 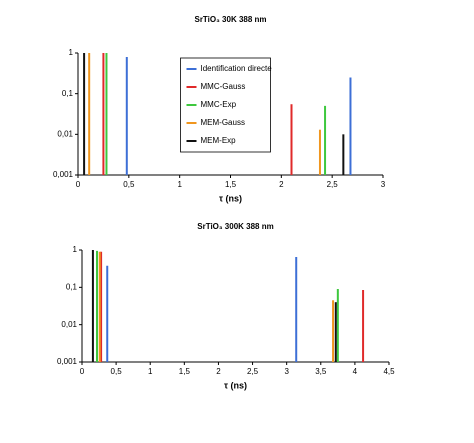 What do you see at coordinates (219, 104) in the screenshot?
I see `legend-label: MMC-Exp` at bounding box center [219, 104].